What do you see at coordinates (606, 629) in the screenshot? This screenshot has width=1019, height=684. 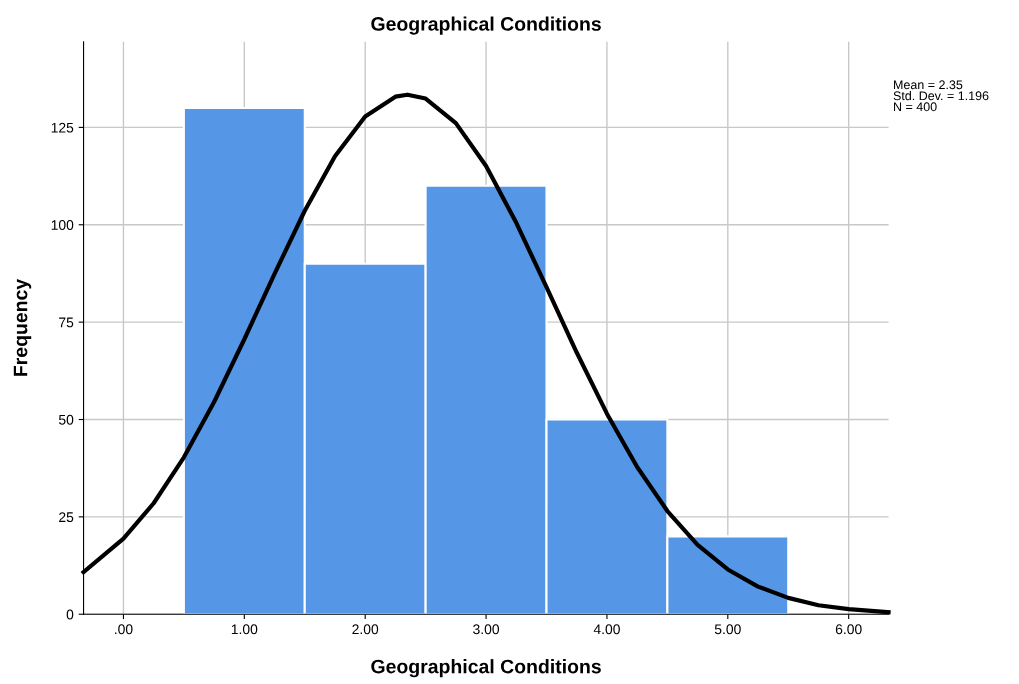 I see `x-tick-label: 4.00` at bounding box center [606, 629].